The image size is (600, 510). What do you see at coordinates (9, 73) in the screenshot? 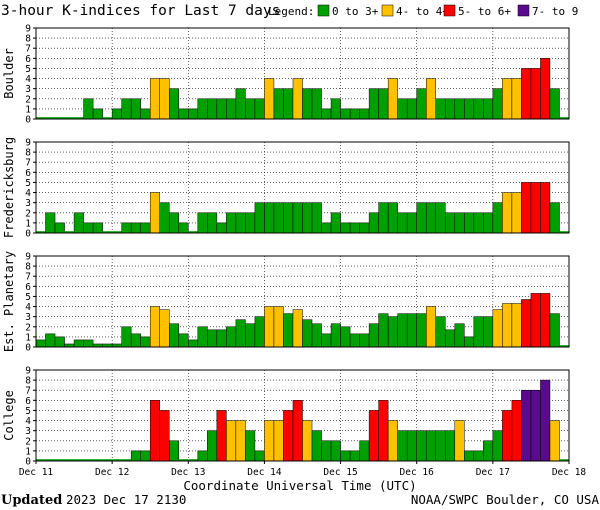
I see `panel-name: Boulder` at bounding box center [9, 73].